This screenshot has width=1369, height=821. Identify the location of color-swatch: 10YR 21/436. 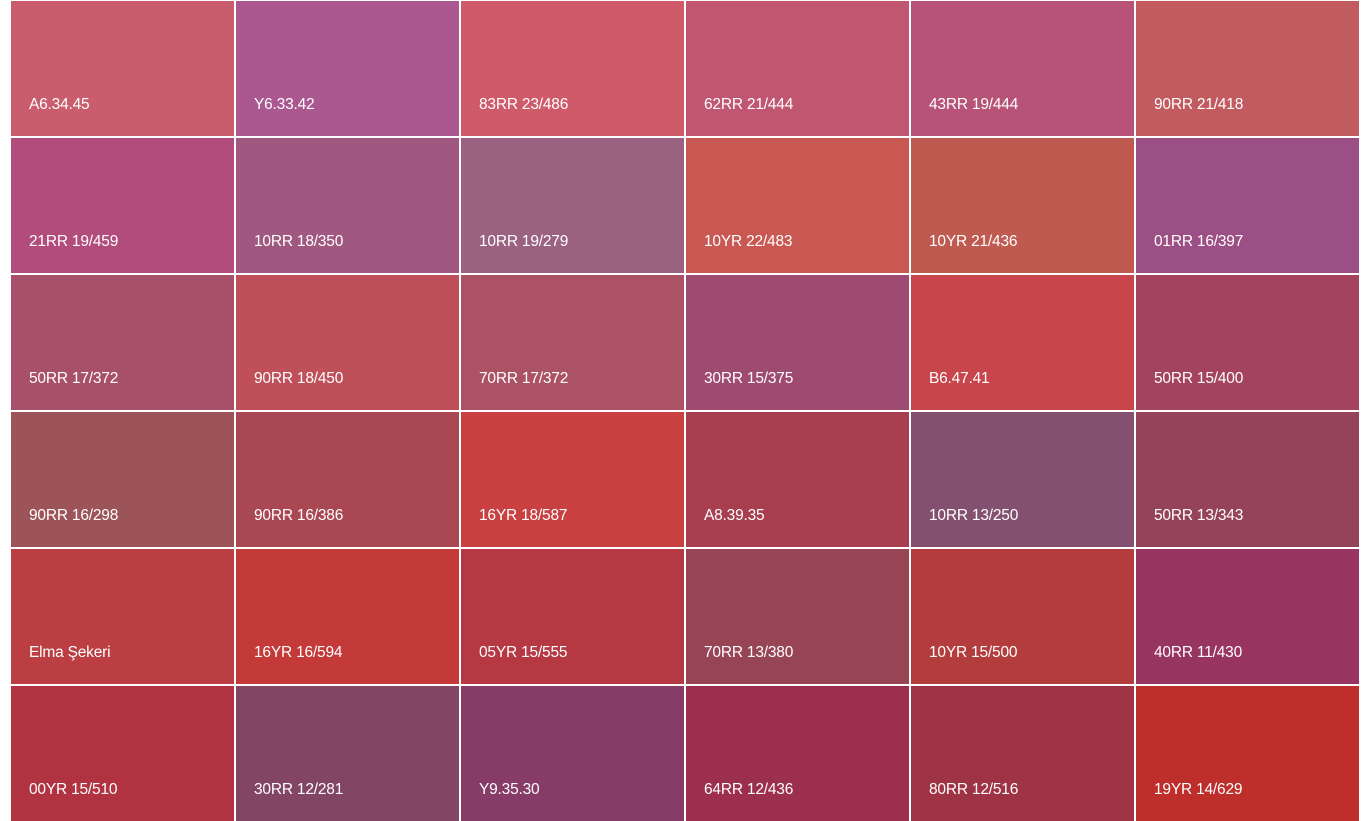
(1022, 205).